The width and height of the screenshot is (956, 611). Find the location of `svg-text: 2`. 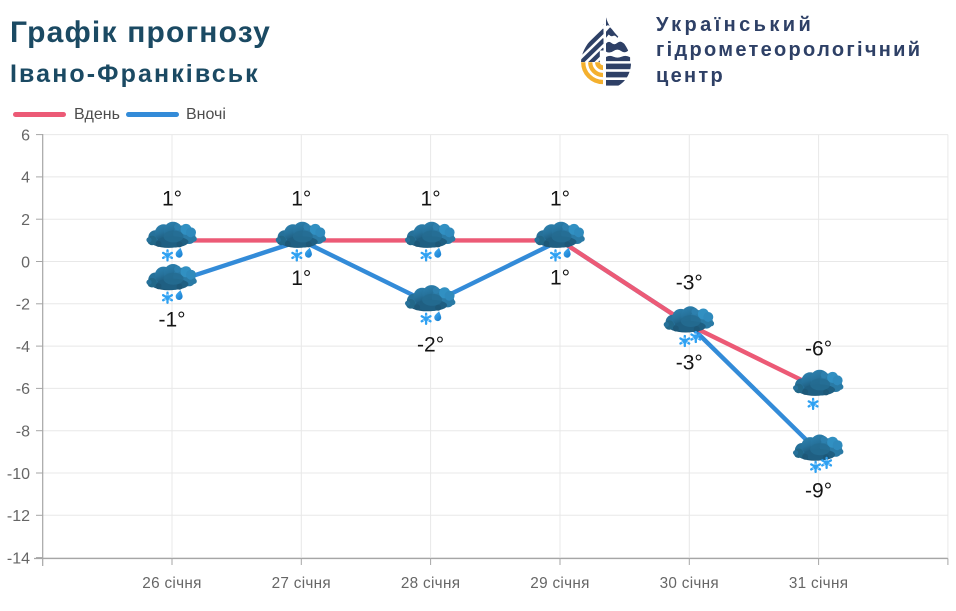

svg-text: 2 is located at coordinates (25, 220).